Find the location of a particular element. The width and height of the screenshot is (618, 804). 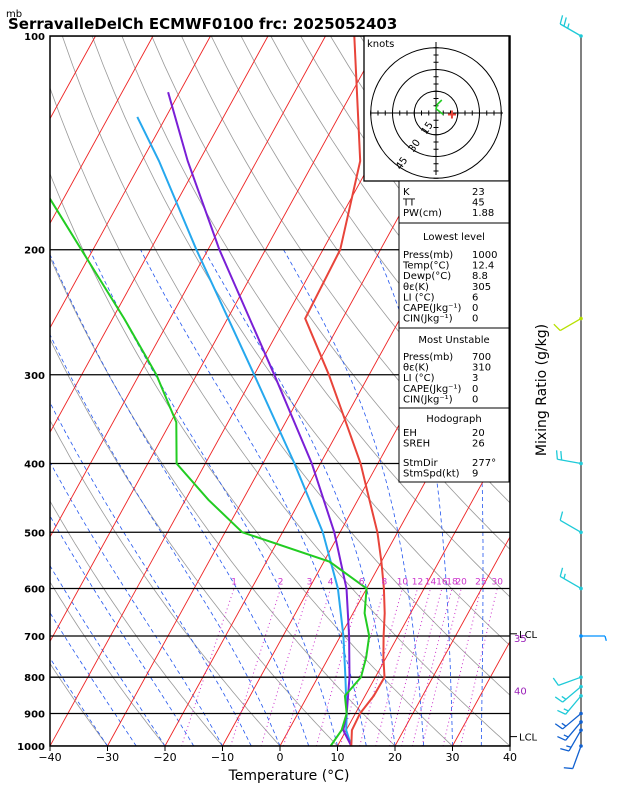

x-tick-label: 20 is located at coordinates (395, 757).